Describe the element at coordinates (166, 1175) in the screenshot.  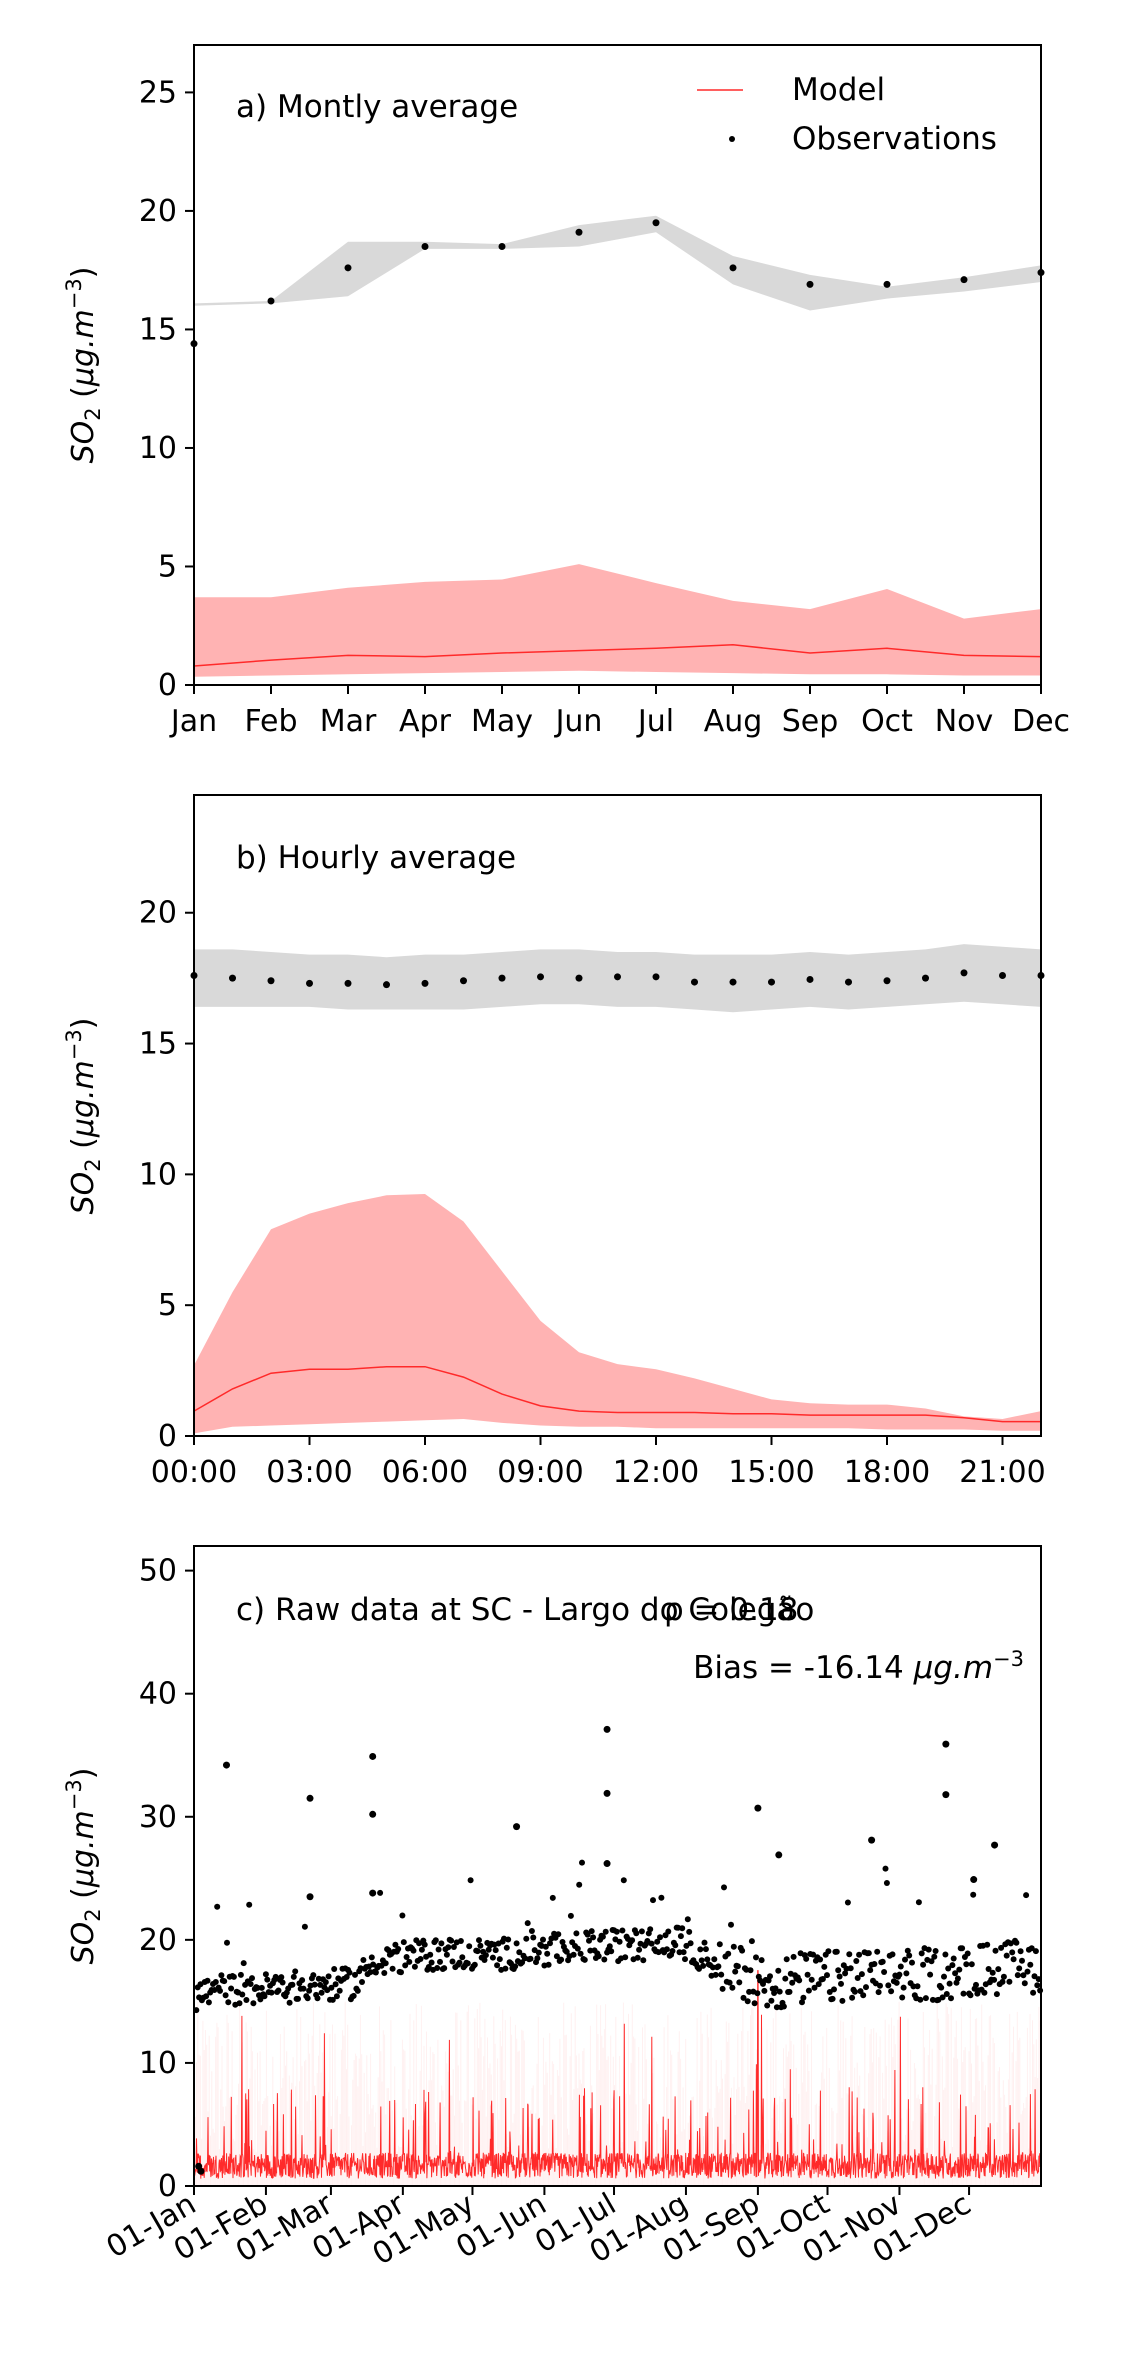
I see `hourly-y-ticks: 0 5 10 15 20` at that location.